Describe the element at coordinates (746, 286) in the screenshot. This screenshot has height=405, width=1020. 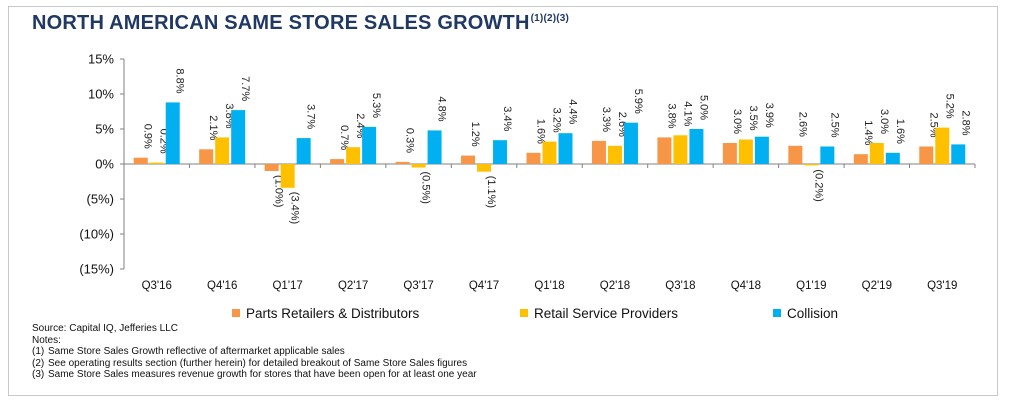
I see `x-tick-label: Q4'18` at that location.